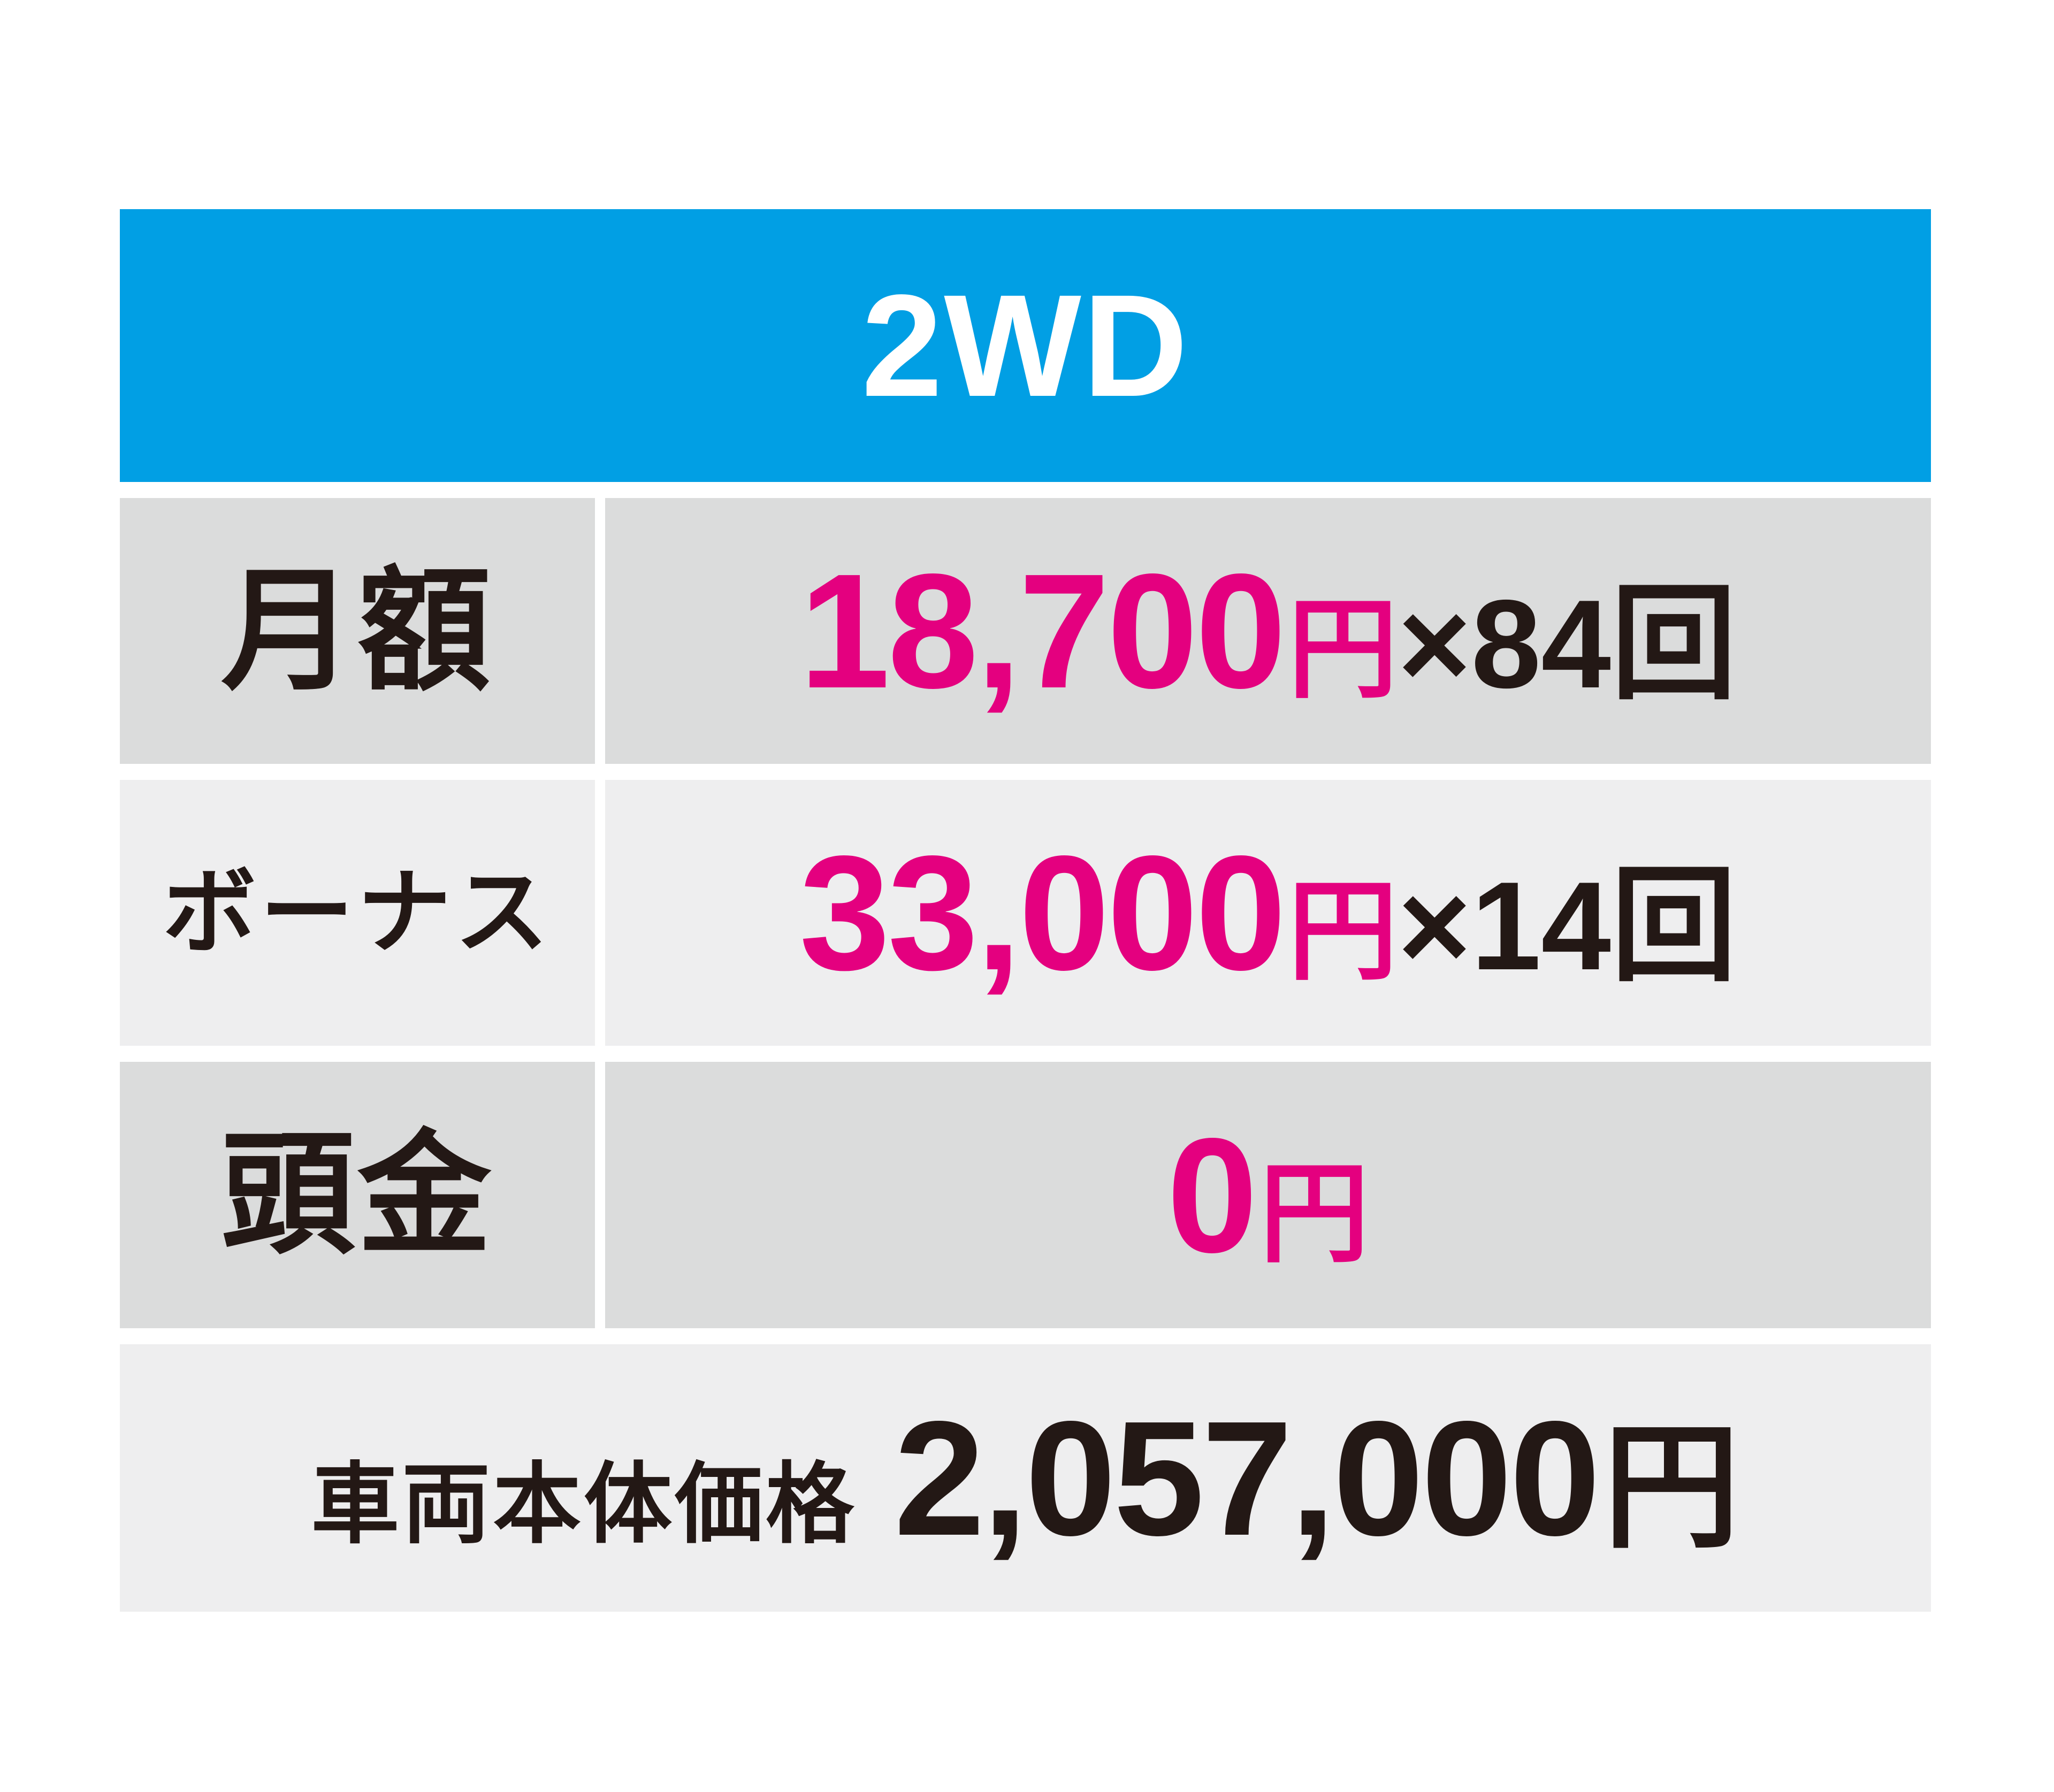 Image resolution: width=2054 pixels, height=1792 pixels. What do you see at coordinates (1567, 643) in the screenshot?
I see `monthly-installments: ×84回` at bounding box center [1567, 643].